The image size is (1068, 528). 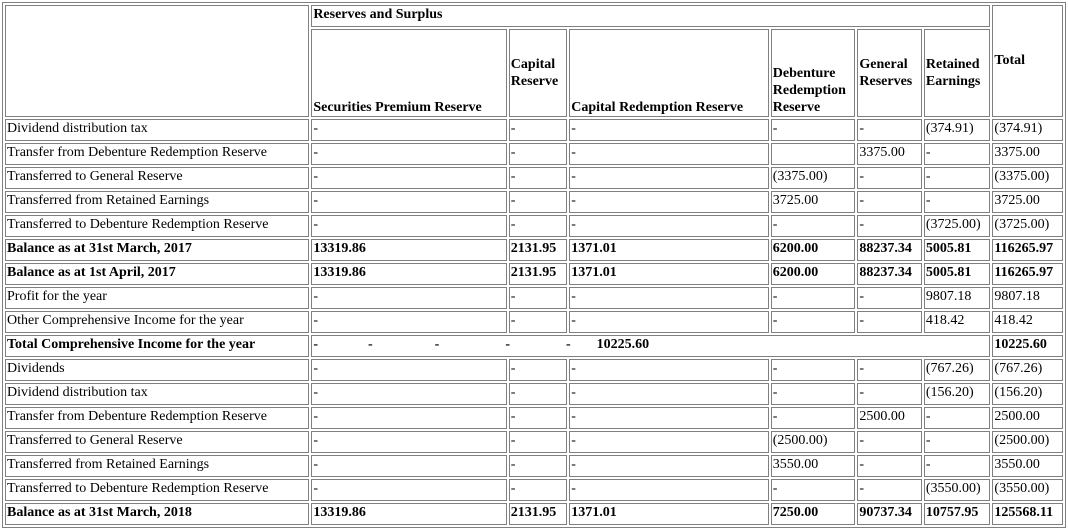 I want to click on cell-total: (3725.00), so click(x=1027, y=226).